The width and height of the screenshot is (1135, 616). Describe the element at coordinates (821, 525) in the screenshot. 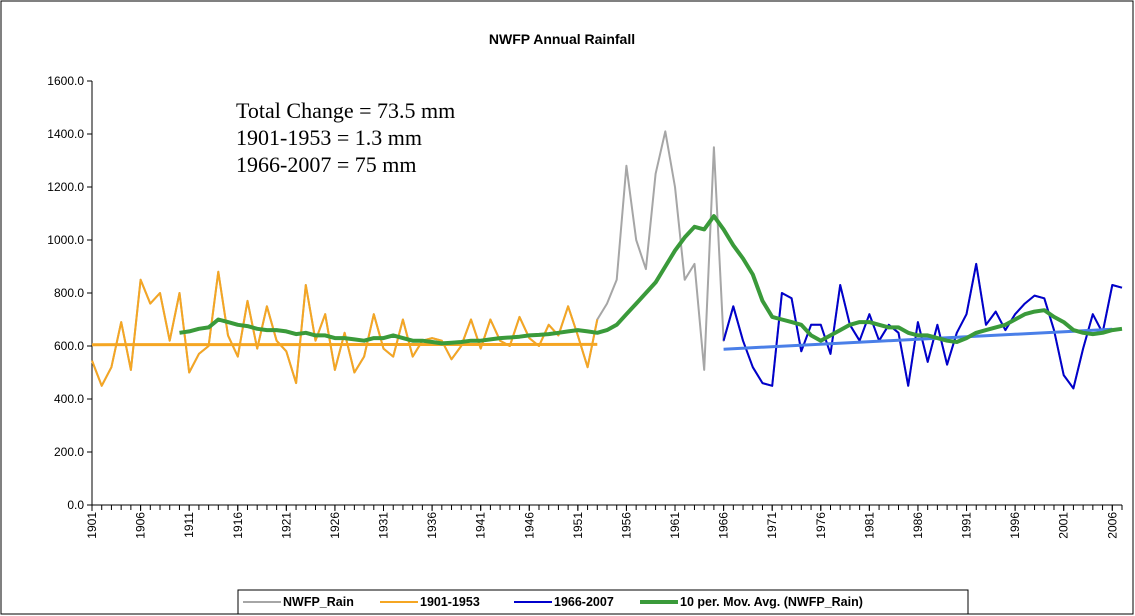

I see `x-tick-label: 1976` at that location.